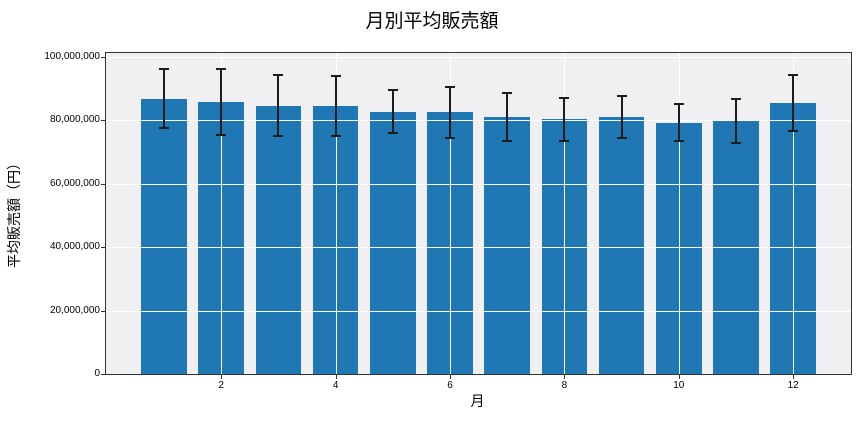  I want to click on y-tick-label: 40,000,000, so click(74, 247).